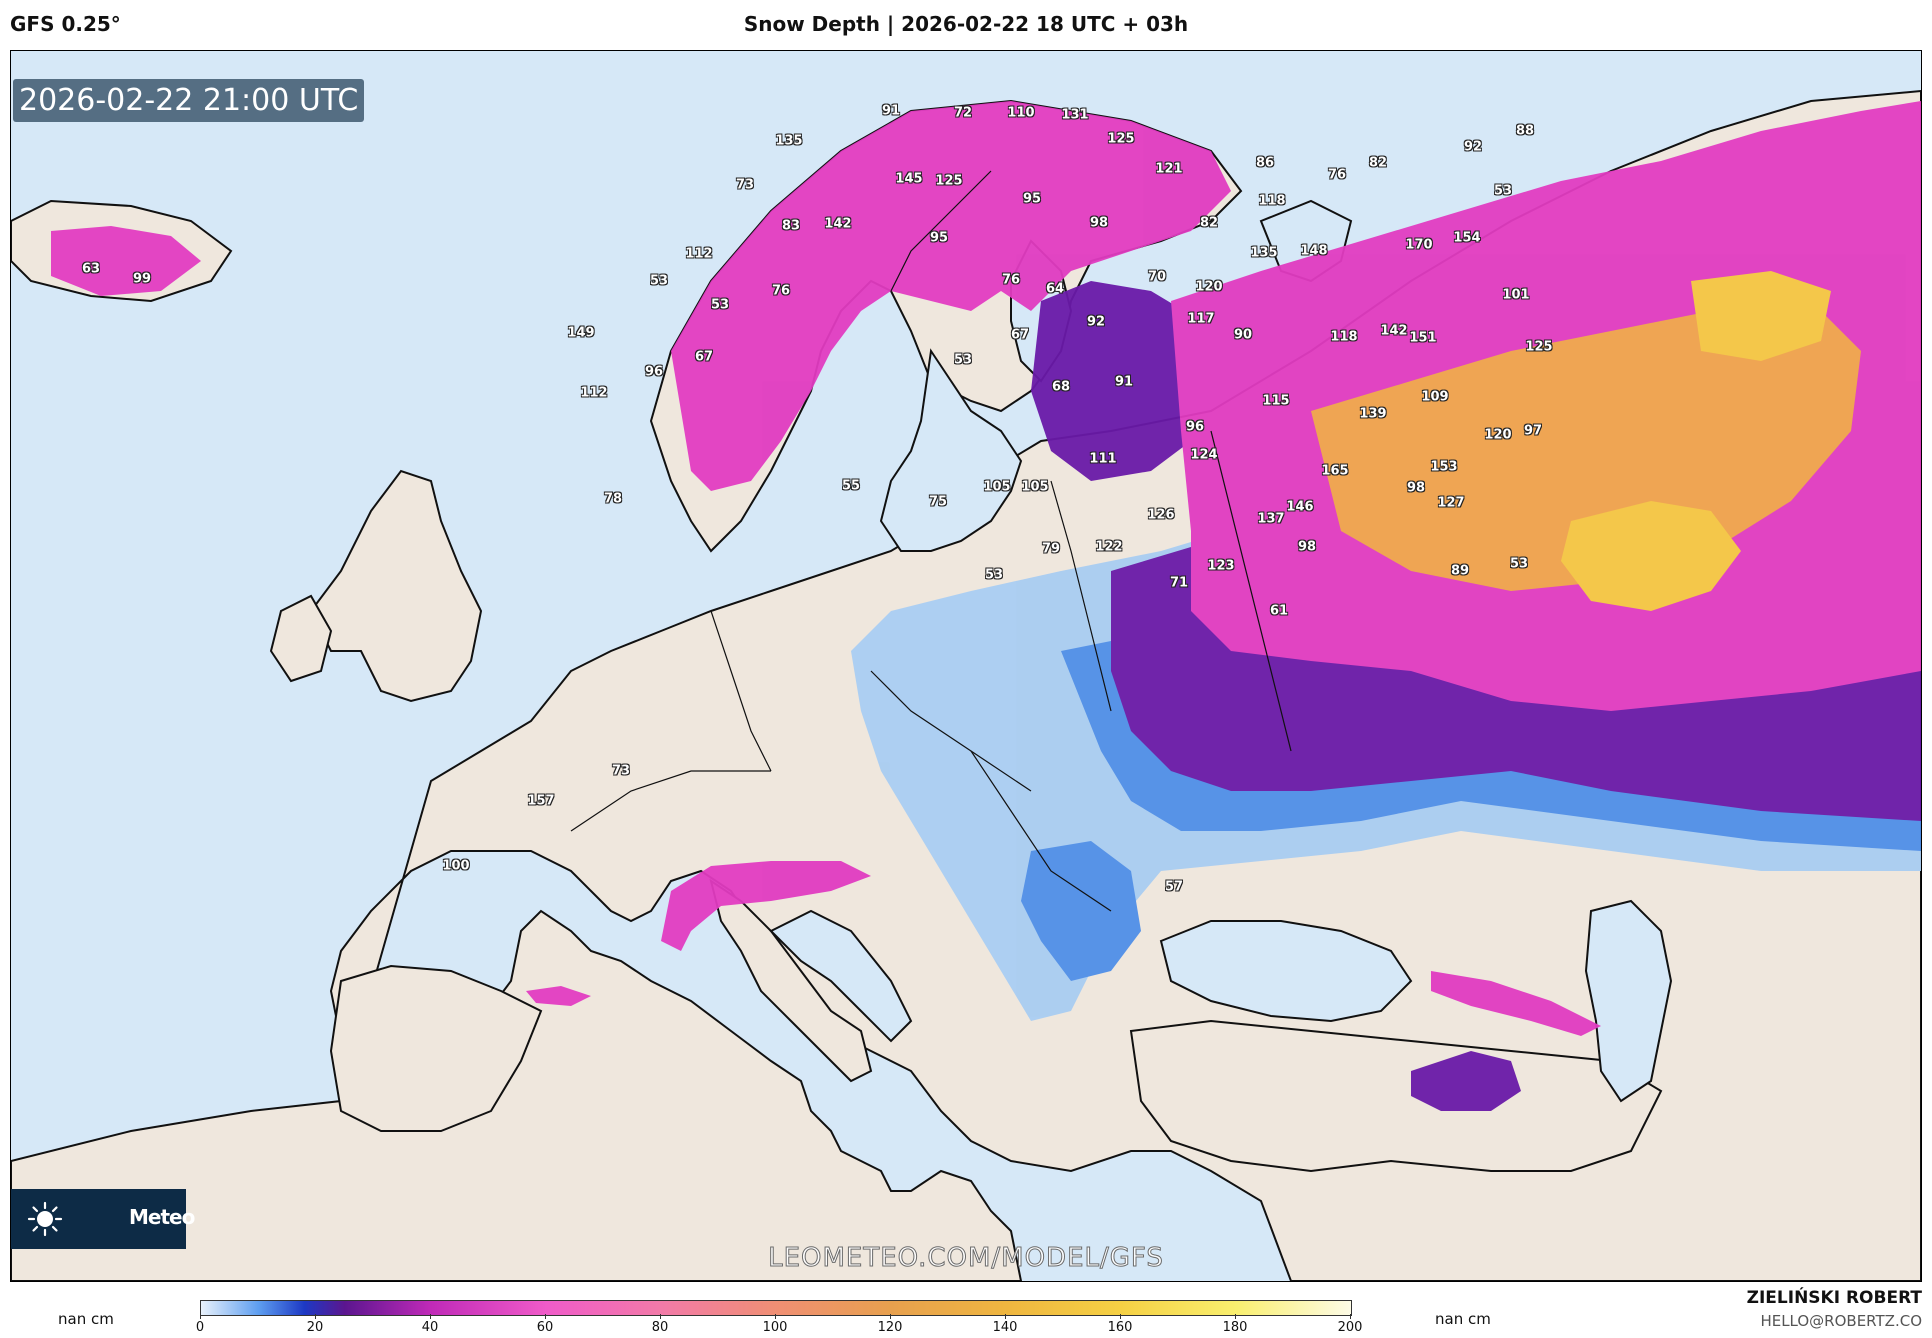 This screenshot has height=1338, width=1932. I want to click on snow-depth-value-label: 111, so click(1103, 459).